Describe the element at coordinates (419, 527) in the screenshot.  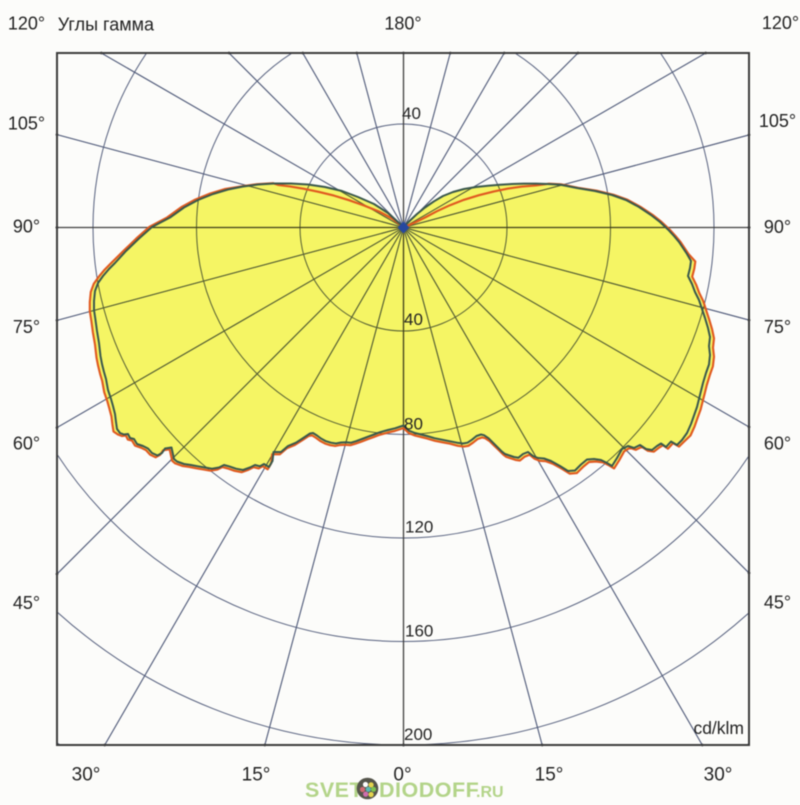
I see `svg-text: 120` at that location.